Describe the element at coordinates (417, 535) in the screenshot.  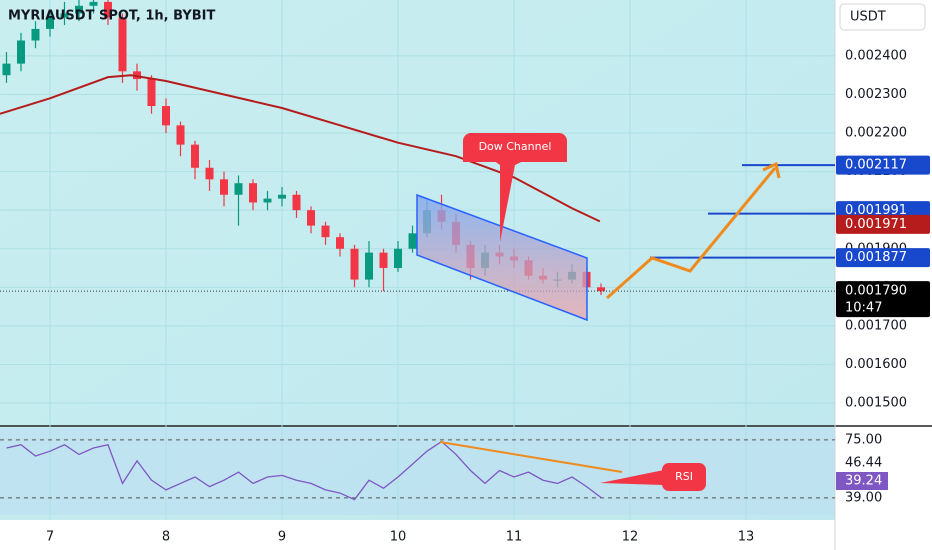
I see `time-axis` at that location.